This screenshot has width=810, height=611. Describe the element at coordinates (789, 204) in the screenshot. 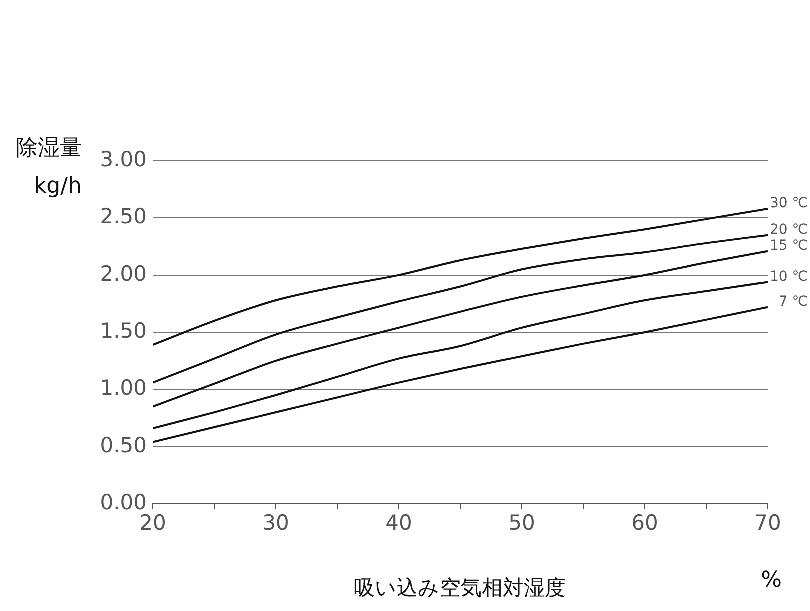

I see `series-label: 30 ℃` at that location.